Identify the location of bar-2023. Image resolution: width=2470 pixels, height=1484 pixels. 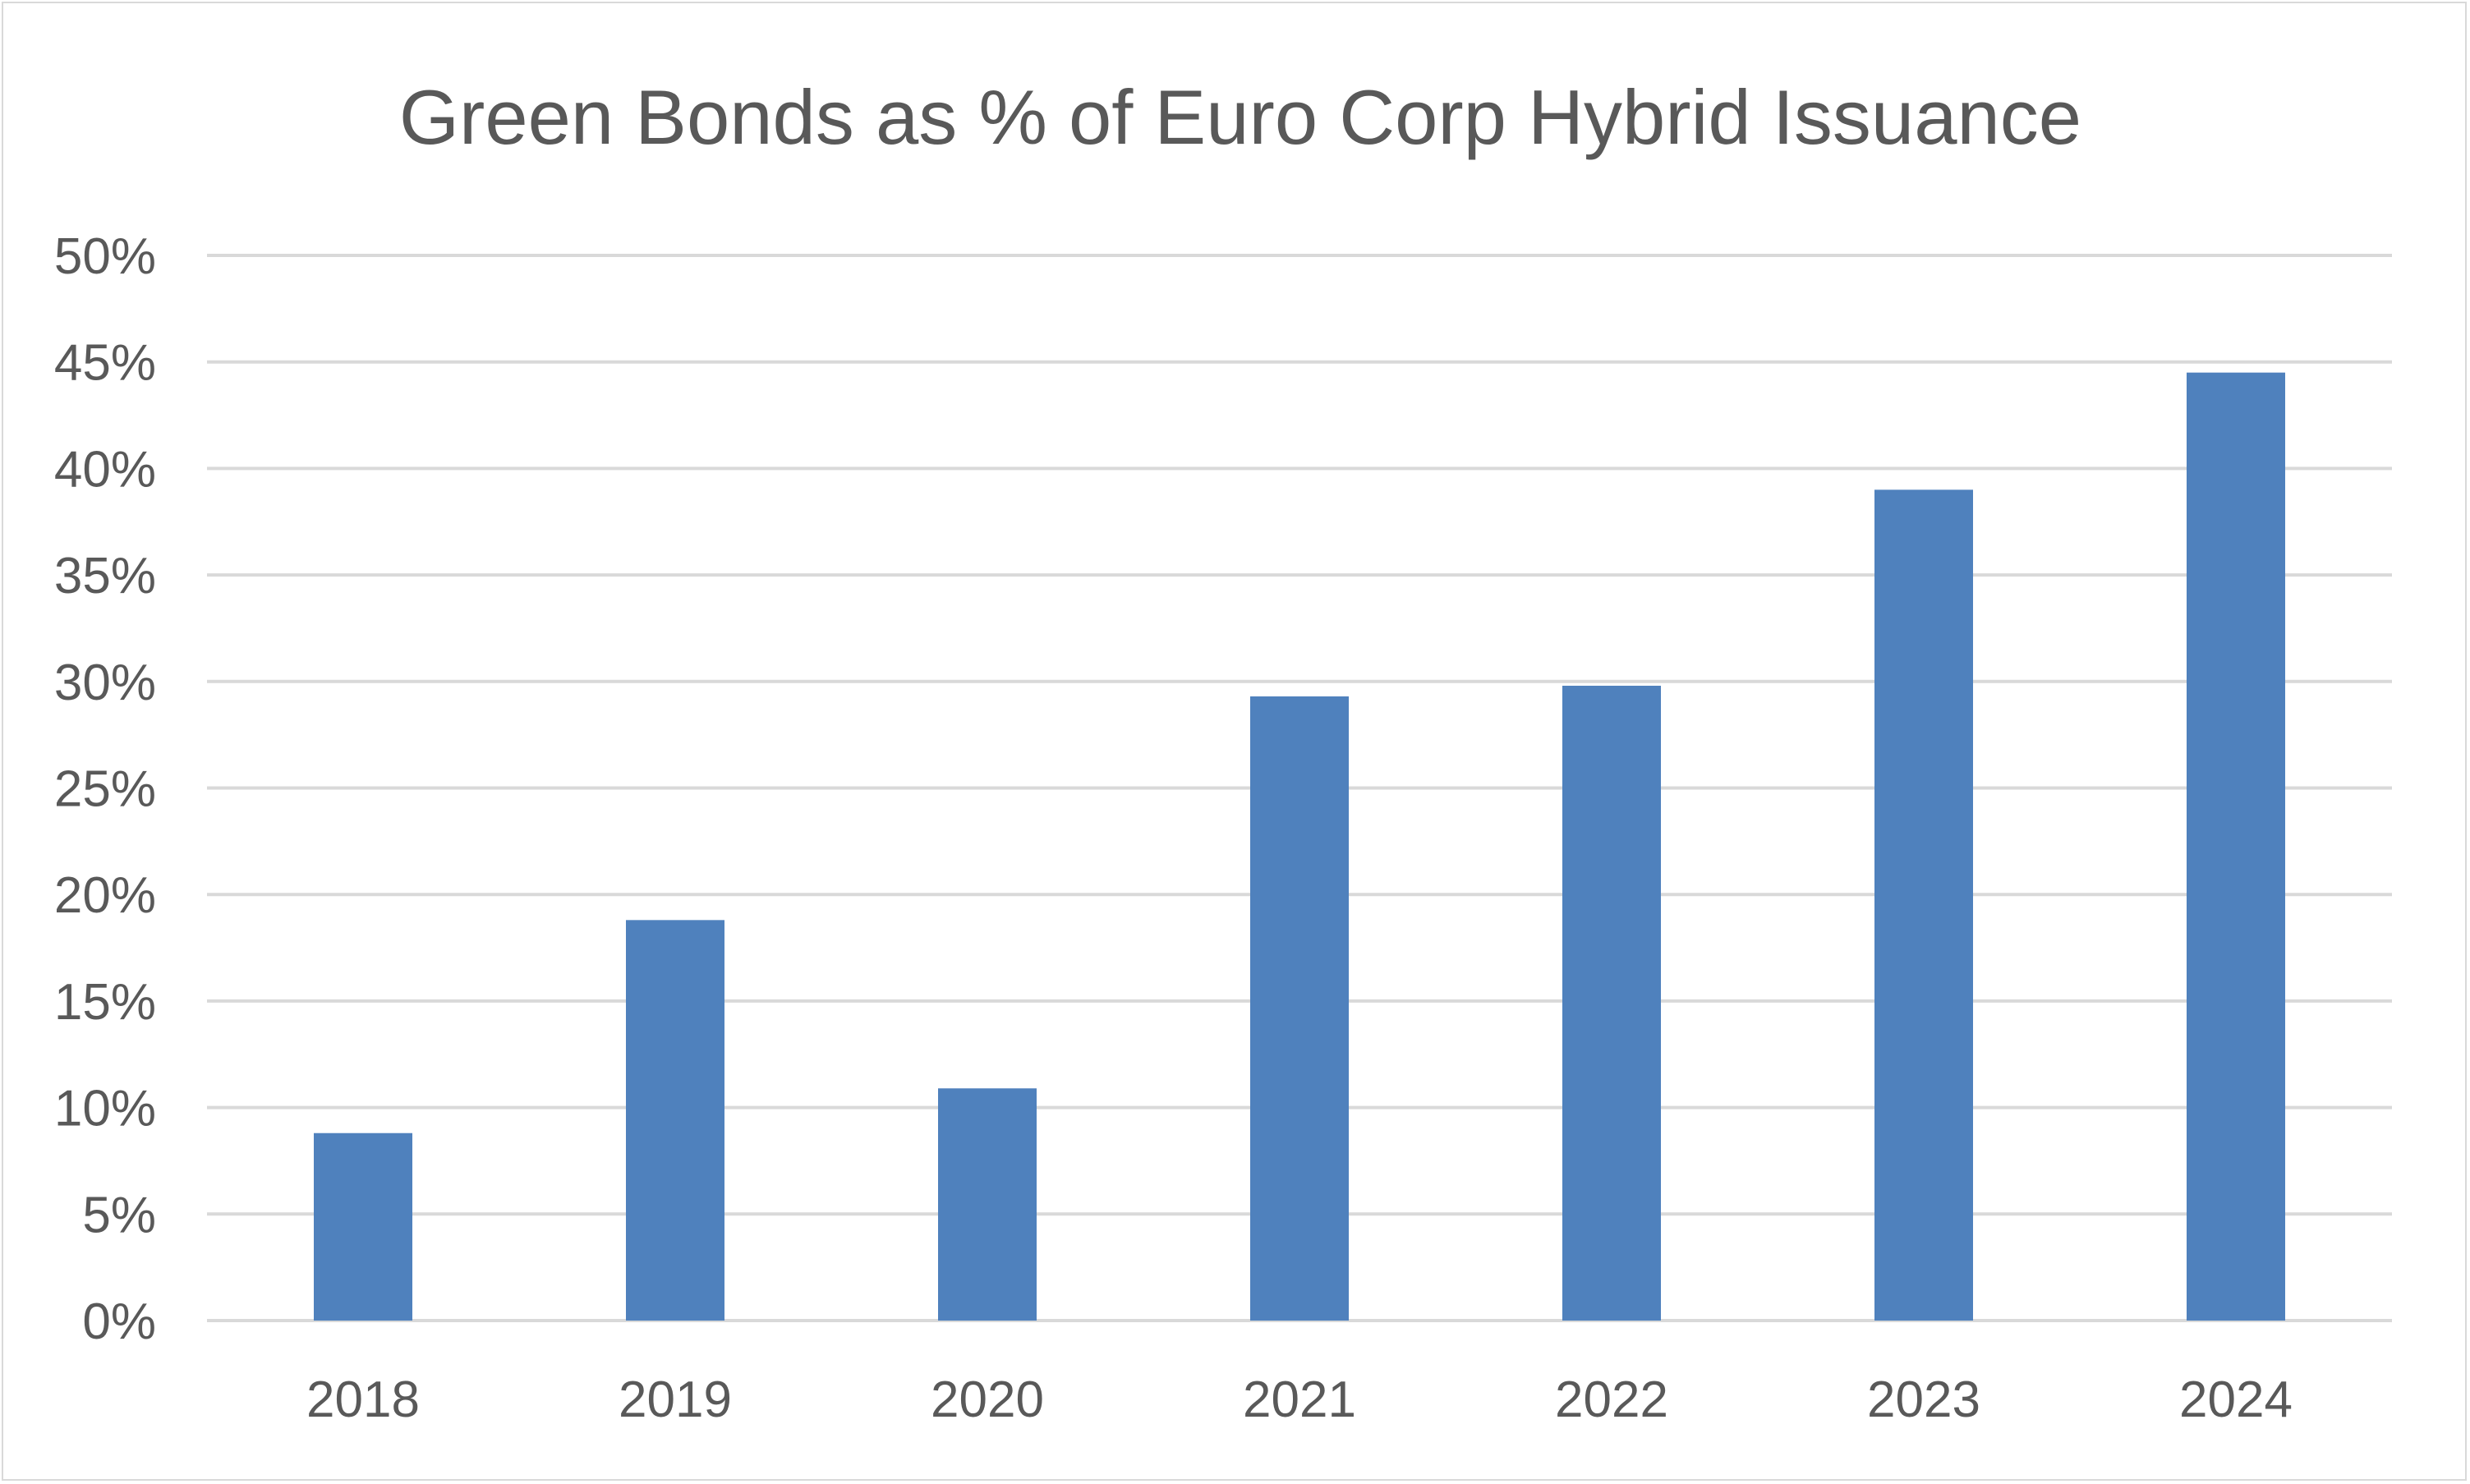
(1923, 905).